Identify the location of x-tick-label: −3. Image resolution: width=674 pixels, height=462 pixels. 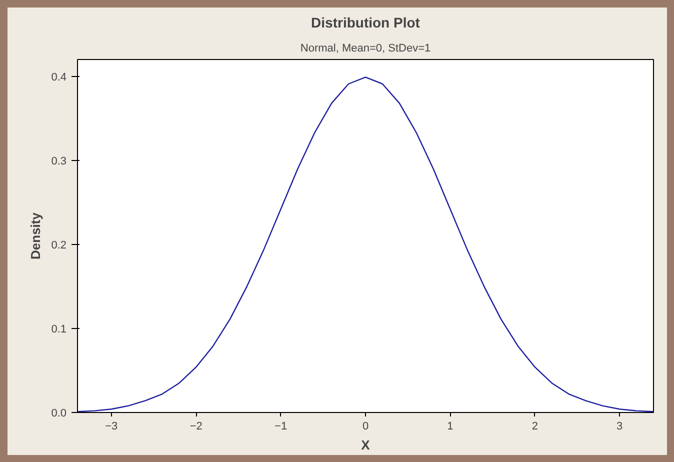
(111, 426).